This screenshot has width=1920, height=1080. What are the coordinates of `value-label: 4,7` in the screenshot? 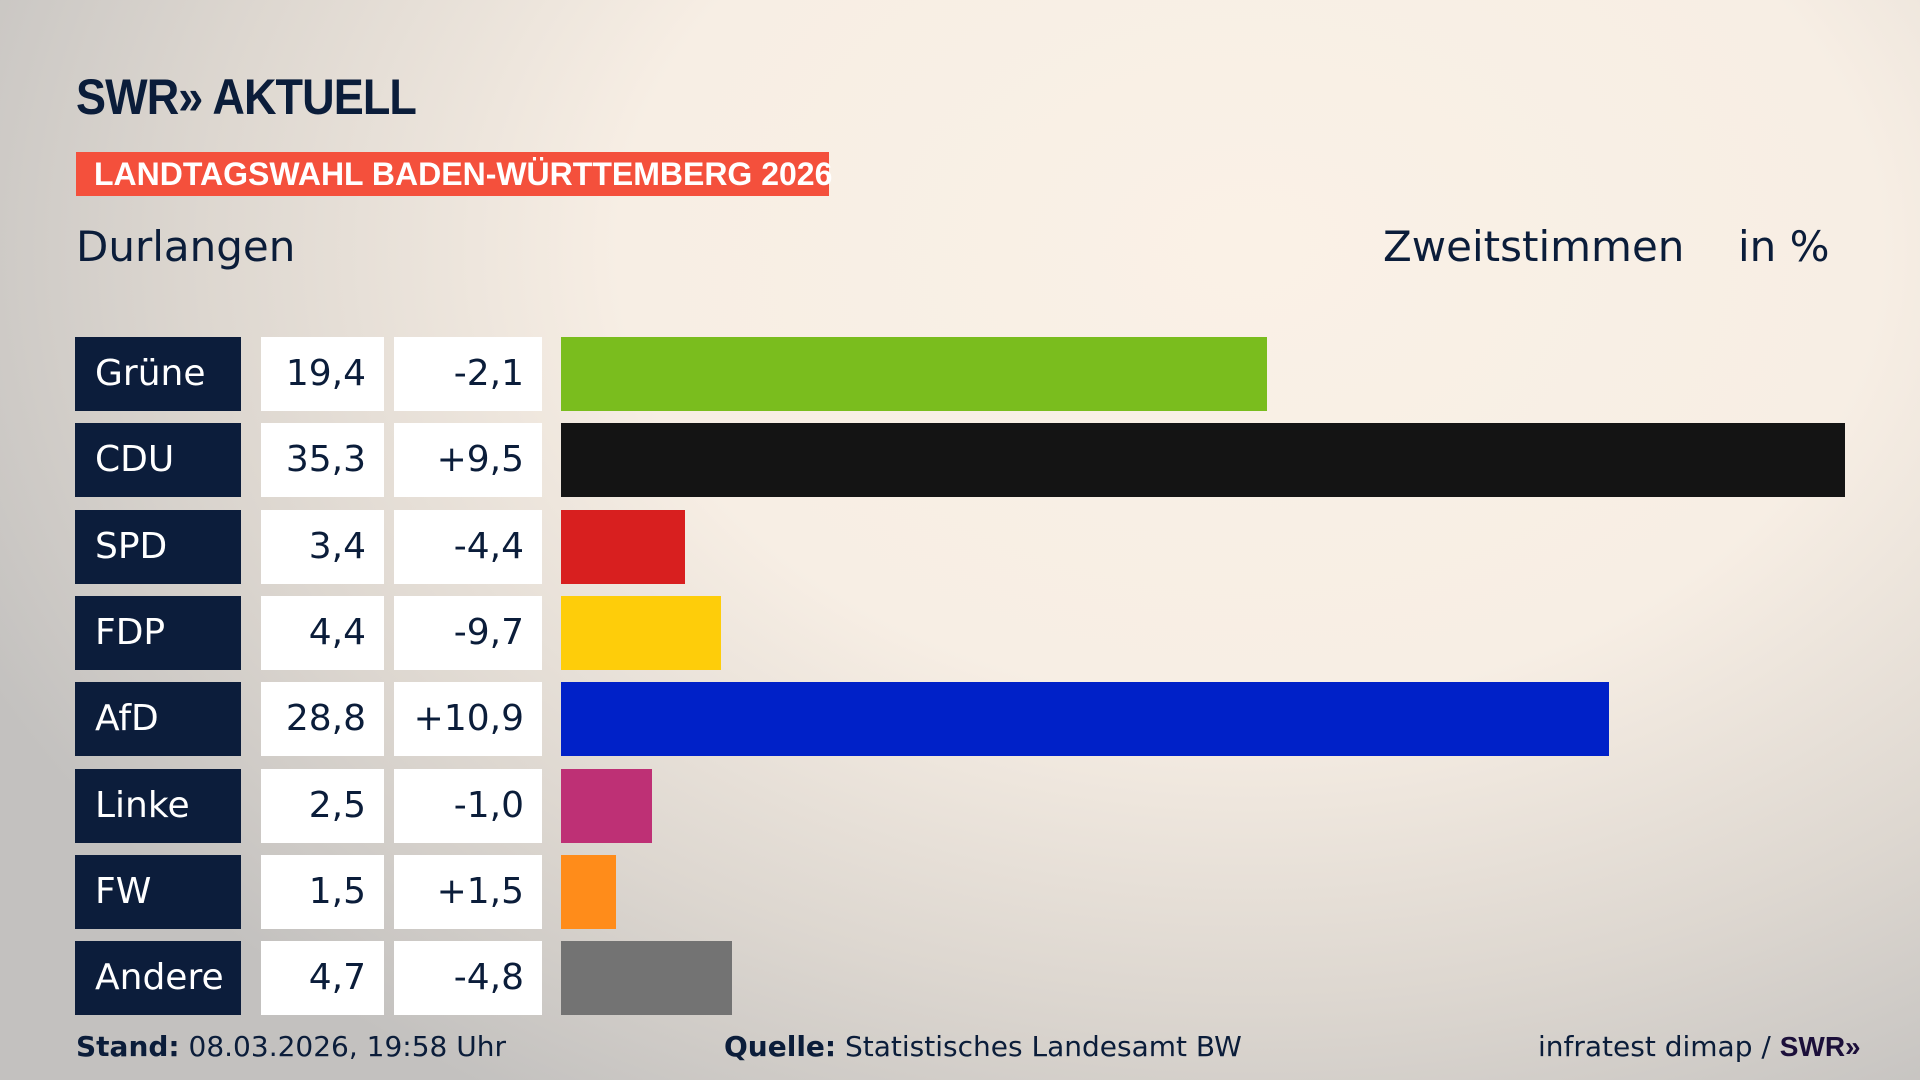 It's located at (322, 978).